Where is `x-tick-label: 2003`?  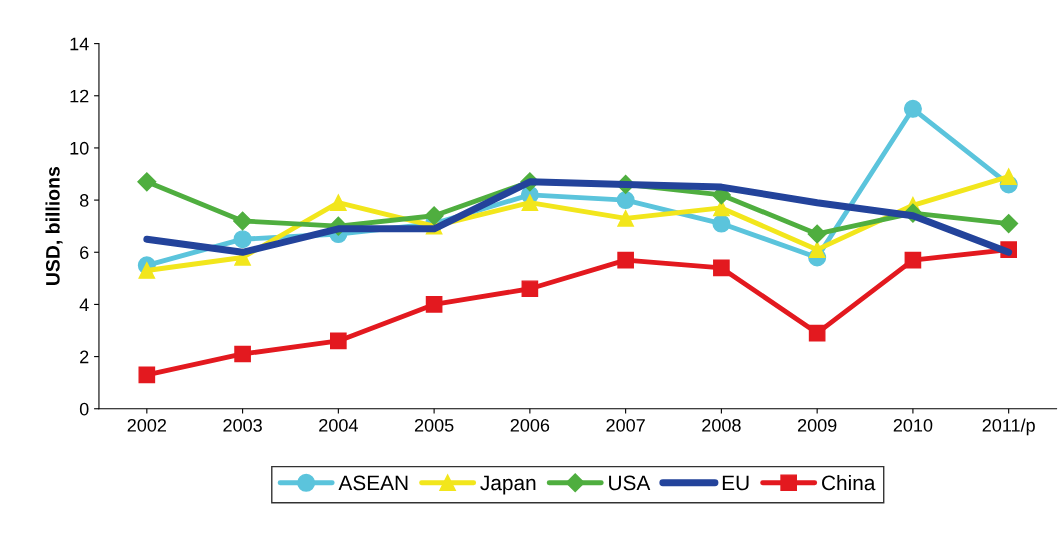 x-tick-label: 2003 is located at coordinates (242, 425).